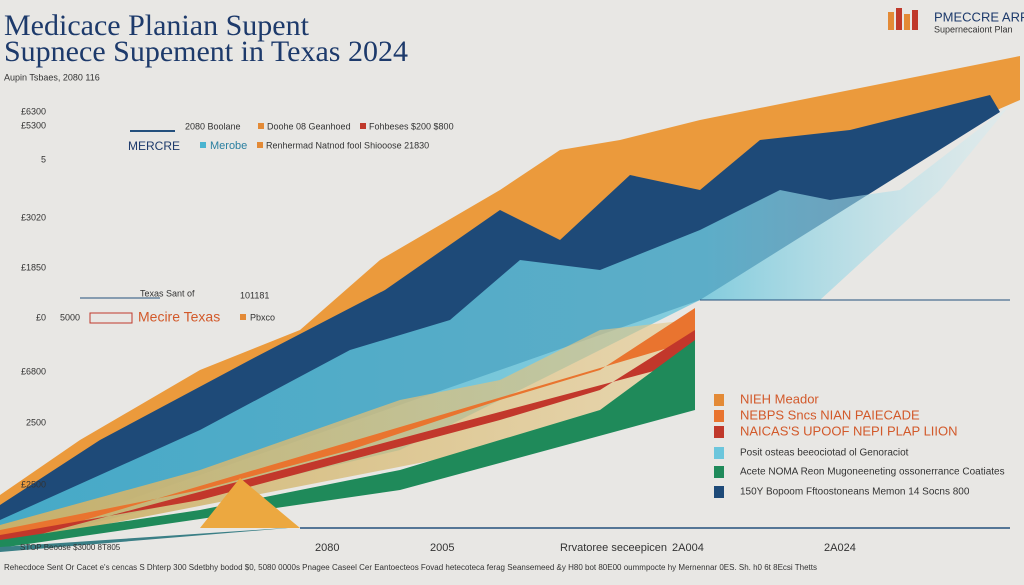  Describe the element at coordinates (347, 145) in the screenshot. I see `annotation: Renhermad Natnod fool Shiooose 21830` at that location.